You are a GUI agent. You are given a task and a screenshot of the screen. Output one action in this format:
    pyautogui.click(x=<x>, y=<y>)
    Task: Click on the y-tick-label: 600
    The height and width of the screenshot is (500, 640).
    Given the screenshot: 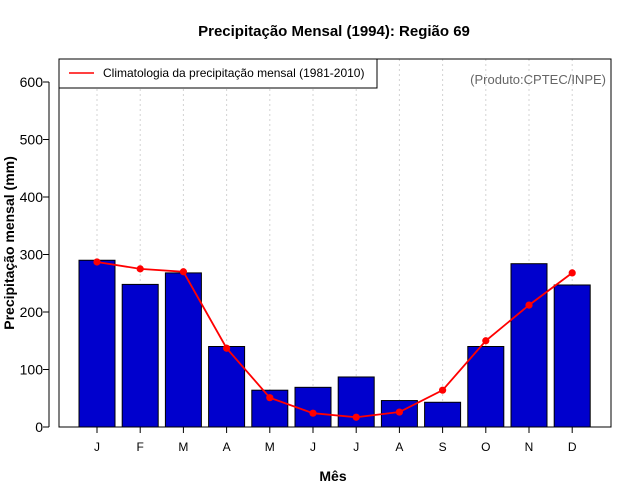 What is the action you would take?
    pyautogui.click(x=32, y=82)
    